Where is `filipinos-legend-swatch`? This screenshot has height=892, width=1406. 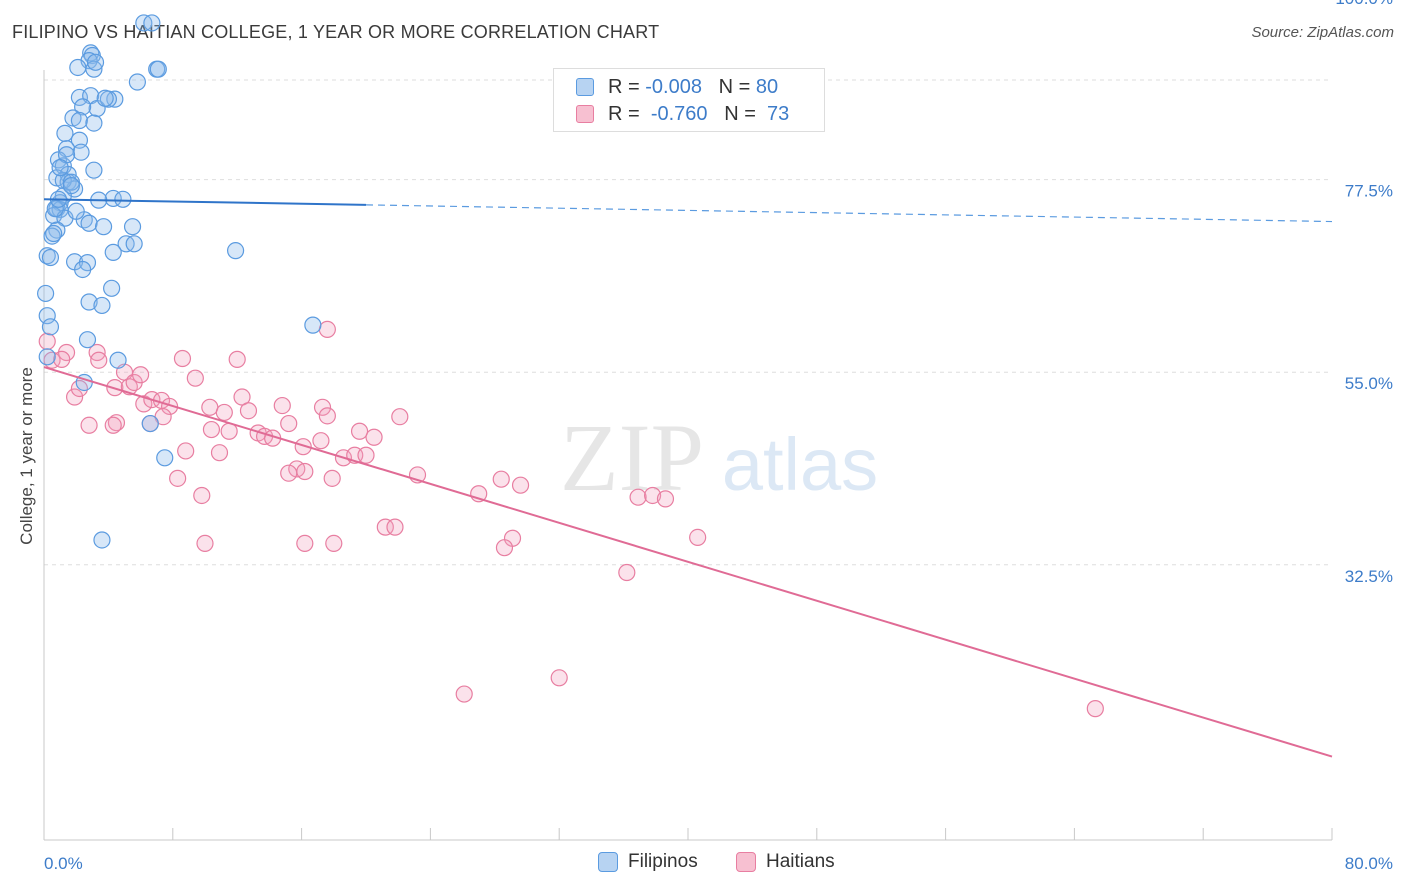 filipinos-legend-swatch is located at coordinates (608, 862).